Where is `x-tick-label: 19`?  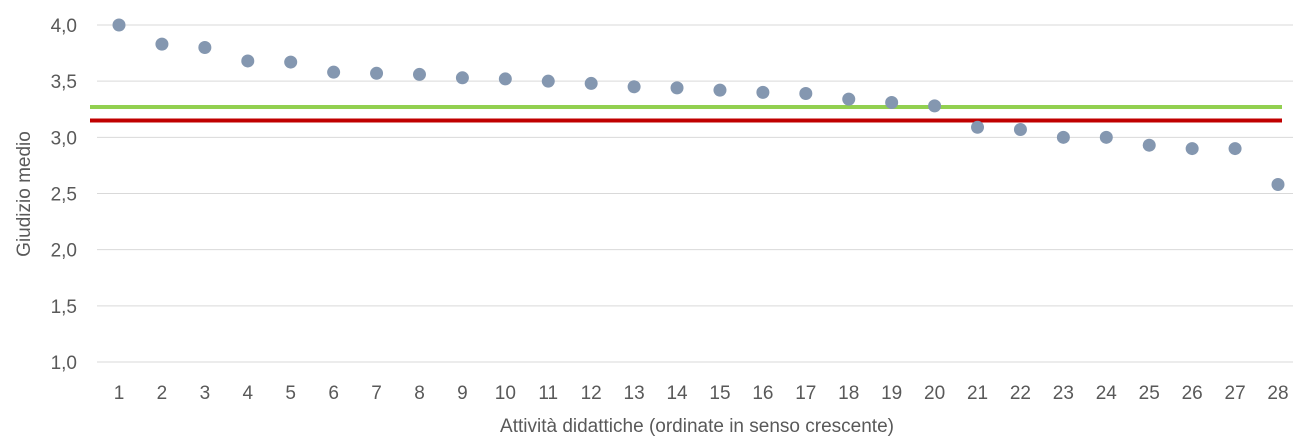 x-tick-label: 19 is located at coordinates (891, 393).